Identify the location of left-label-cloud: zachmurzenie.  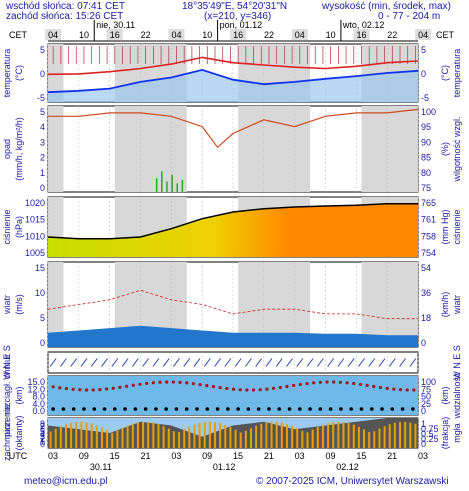
(7, 433).